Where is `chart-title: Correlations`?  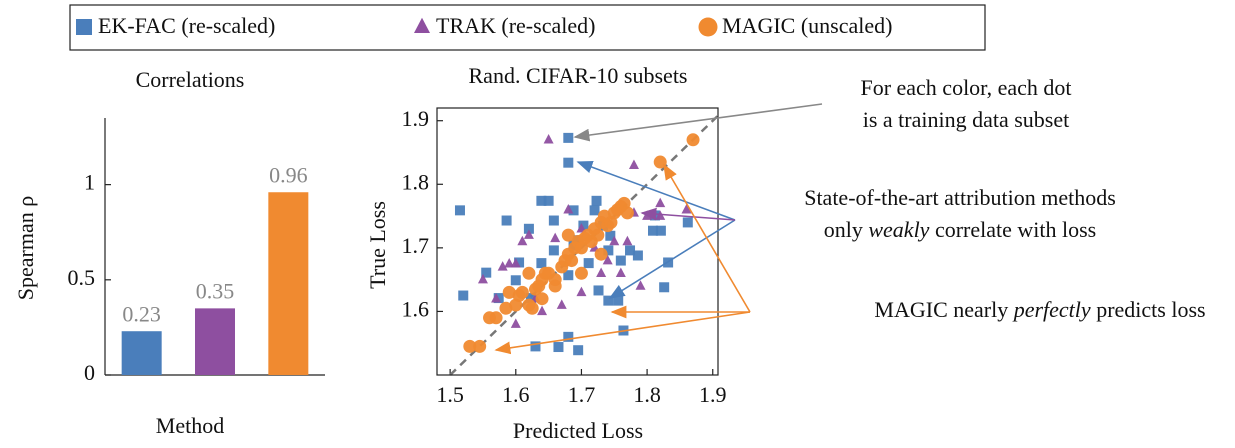 chart-title: Correlations is located at coordinates (190, 79).